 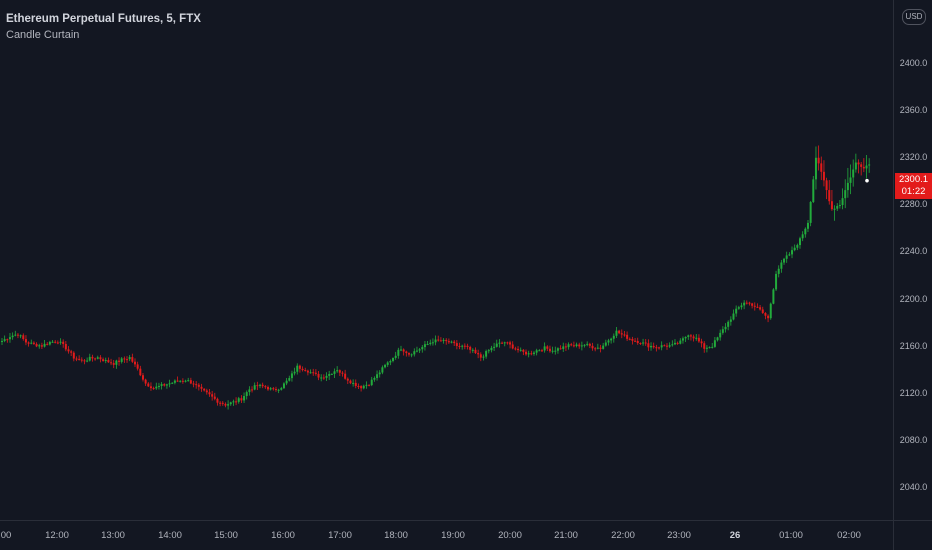 I want to click on price-label: 2200.0, so click(x=913, y=298).